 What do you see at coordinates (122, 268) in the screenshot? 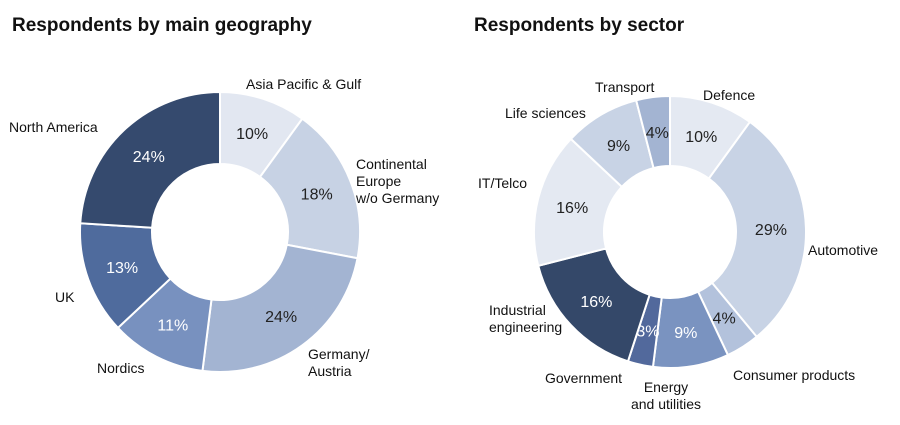
I see `geography-value-label-uk: 13%` at bounding box center [122, 268].